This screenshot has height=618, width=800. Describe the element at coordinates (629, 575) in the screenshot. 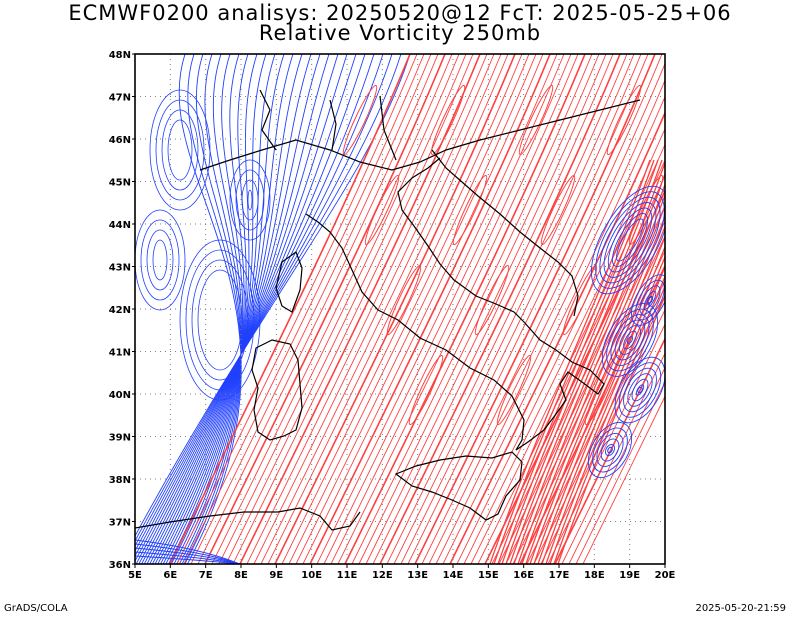

I see `lon-tick-label: 19E` at that location.